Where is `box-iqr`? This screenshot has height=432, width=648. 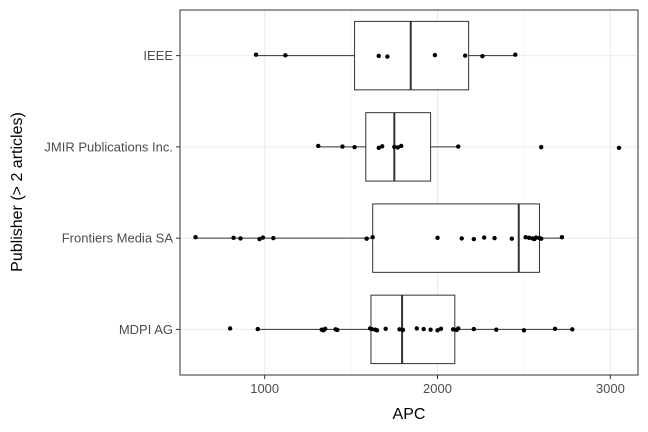
box-iqr is located at coordinates (456, 238).